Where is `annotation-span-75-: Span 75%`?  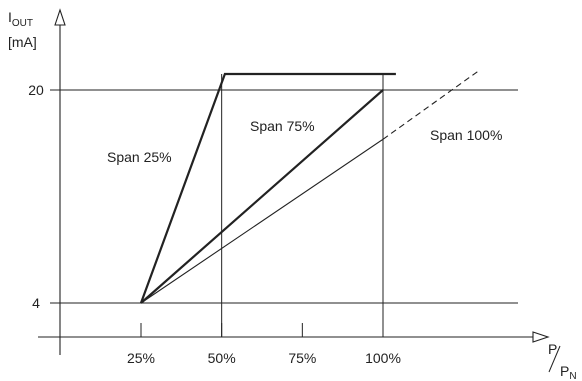 annotation-span-75-: Span 75% is located at coordinates (282, 126).